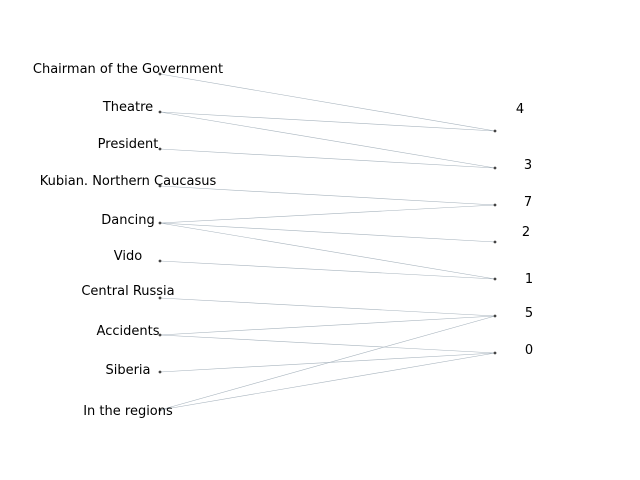 The width and height of the screenshot is (640, 480). What do you see at coordinates (327, 232) in the screenshot?
I see `edge-dancing-r2` at bounding box center [327, 232].